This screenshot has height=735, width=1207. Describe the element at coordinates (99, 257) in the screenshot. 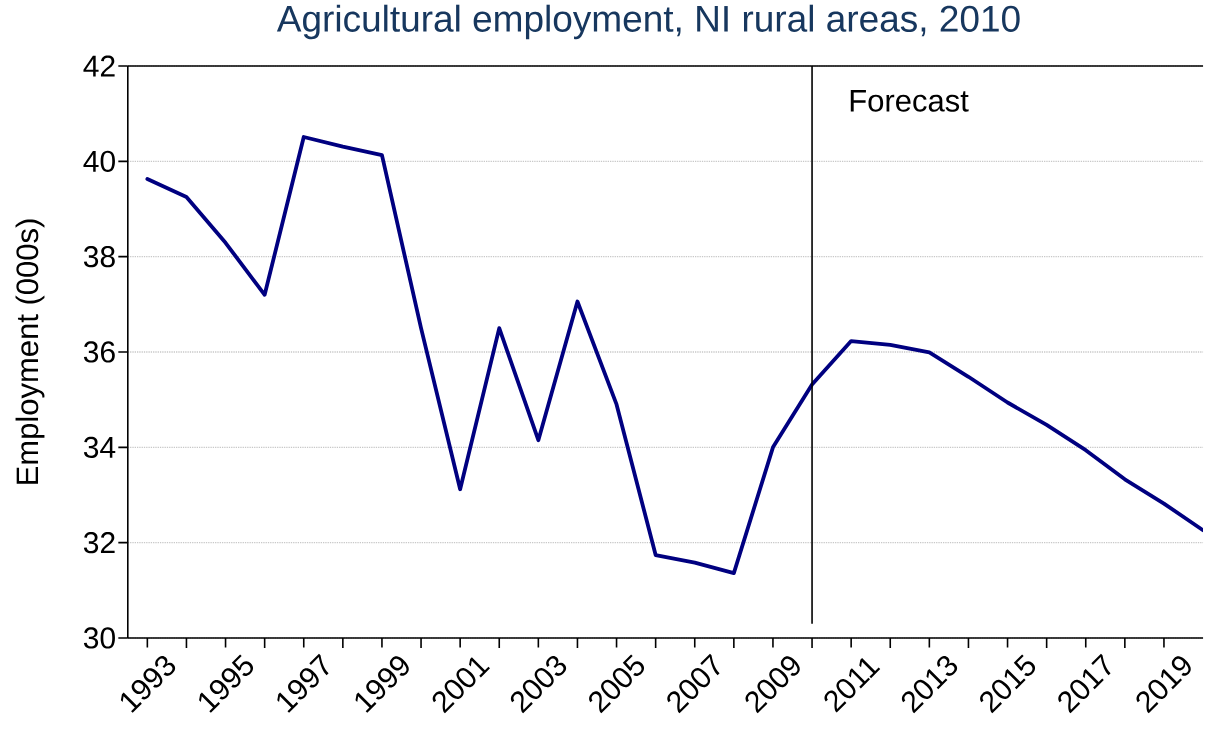

I see `y-tick-label: 38` at that location.